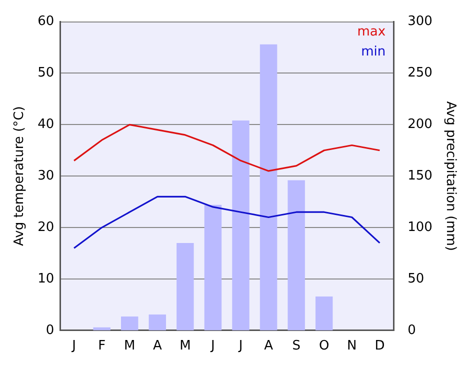 This screenshot has width=474, height=370. What do you see at coordinates (46, 176) in the screenshot?
I see `y-tick-label: 30` at bounding box center [46, 176].